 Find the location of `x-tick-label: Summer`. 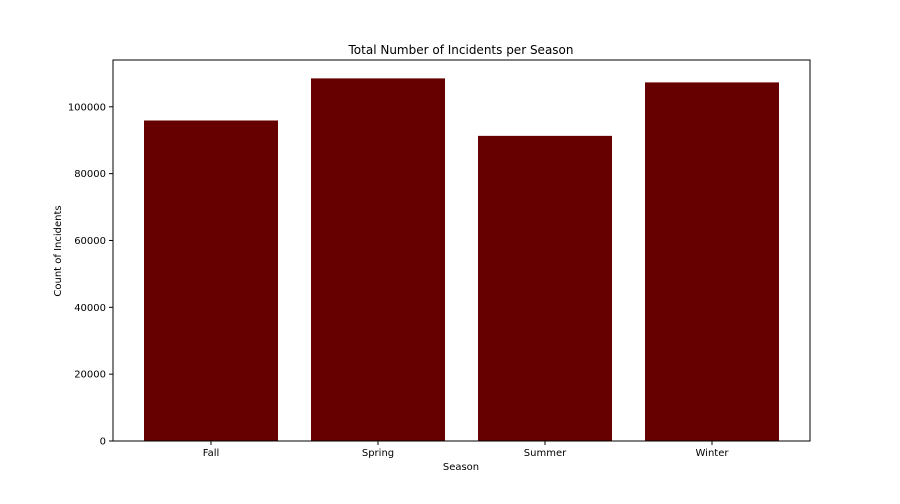

x-tick-label: Summer is located at coordinates (545, 453).